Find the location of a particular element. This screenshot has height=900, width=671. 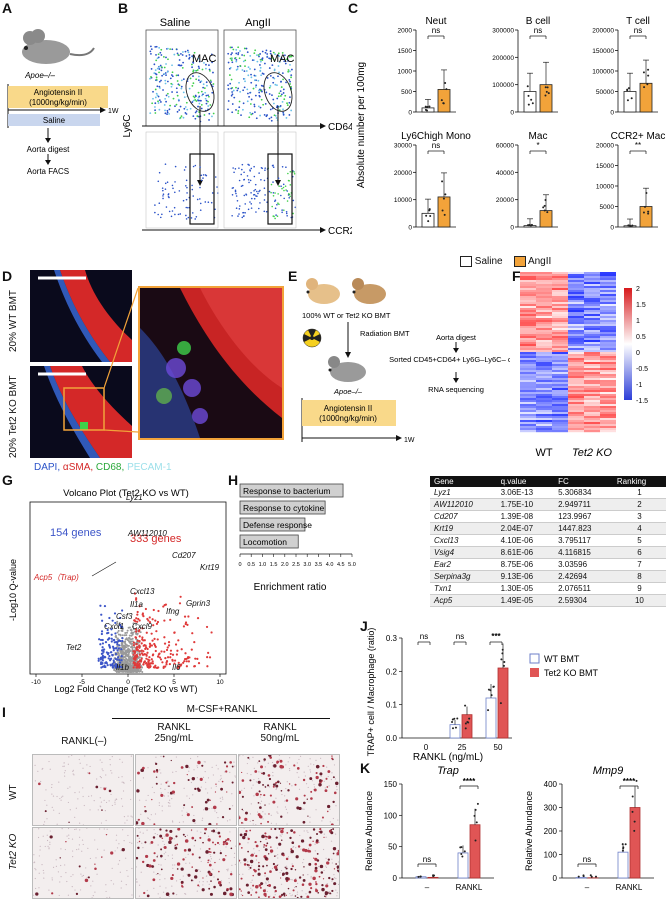

gene-table-cell: 8.61E-06 is located at coordinates (525, 552).